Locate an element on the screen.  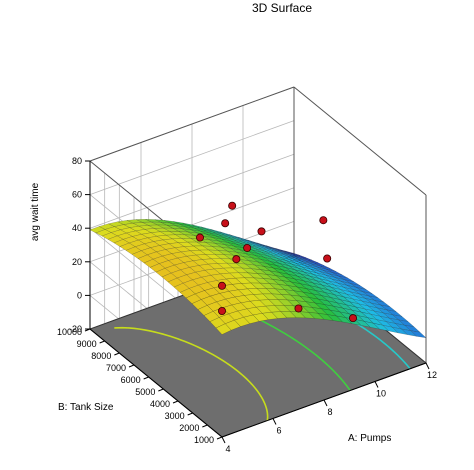
z-tick-label: 40 is located at coordinates (77, 228).